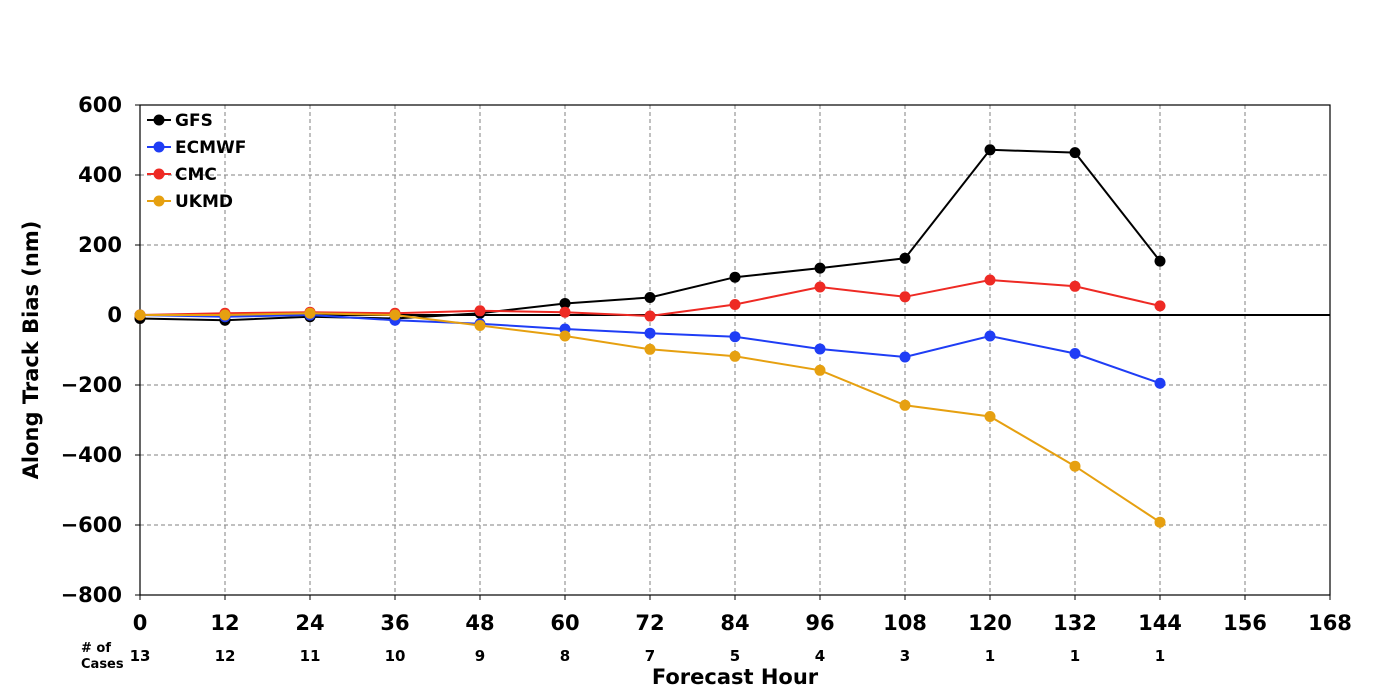 The image size is (1400, 700). Describe the element at coordinates (204, 202) in the screenshot. I see `legend-label: UKMD` at that location.